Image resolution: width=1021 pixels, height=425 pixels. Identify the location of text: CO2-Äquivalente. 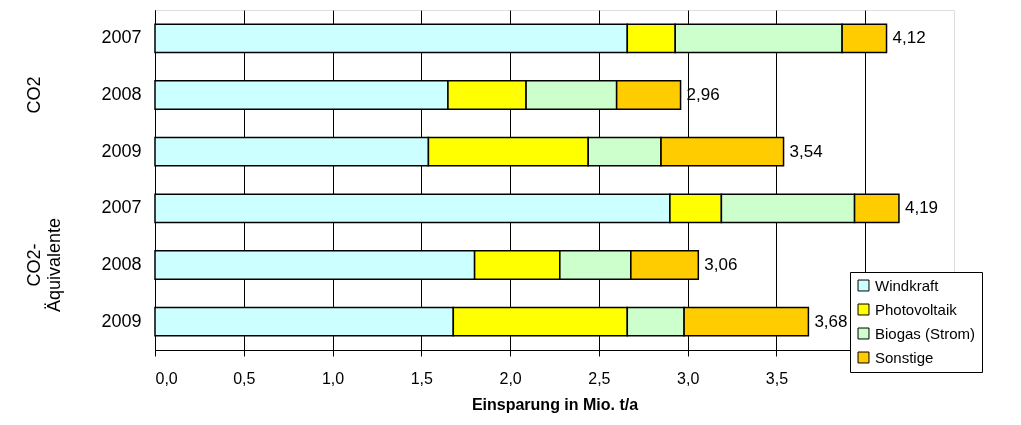
(44, 265).